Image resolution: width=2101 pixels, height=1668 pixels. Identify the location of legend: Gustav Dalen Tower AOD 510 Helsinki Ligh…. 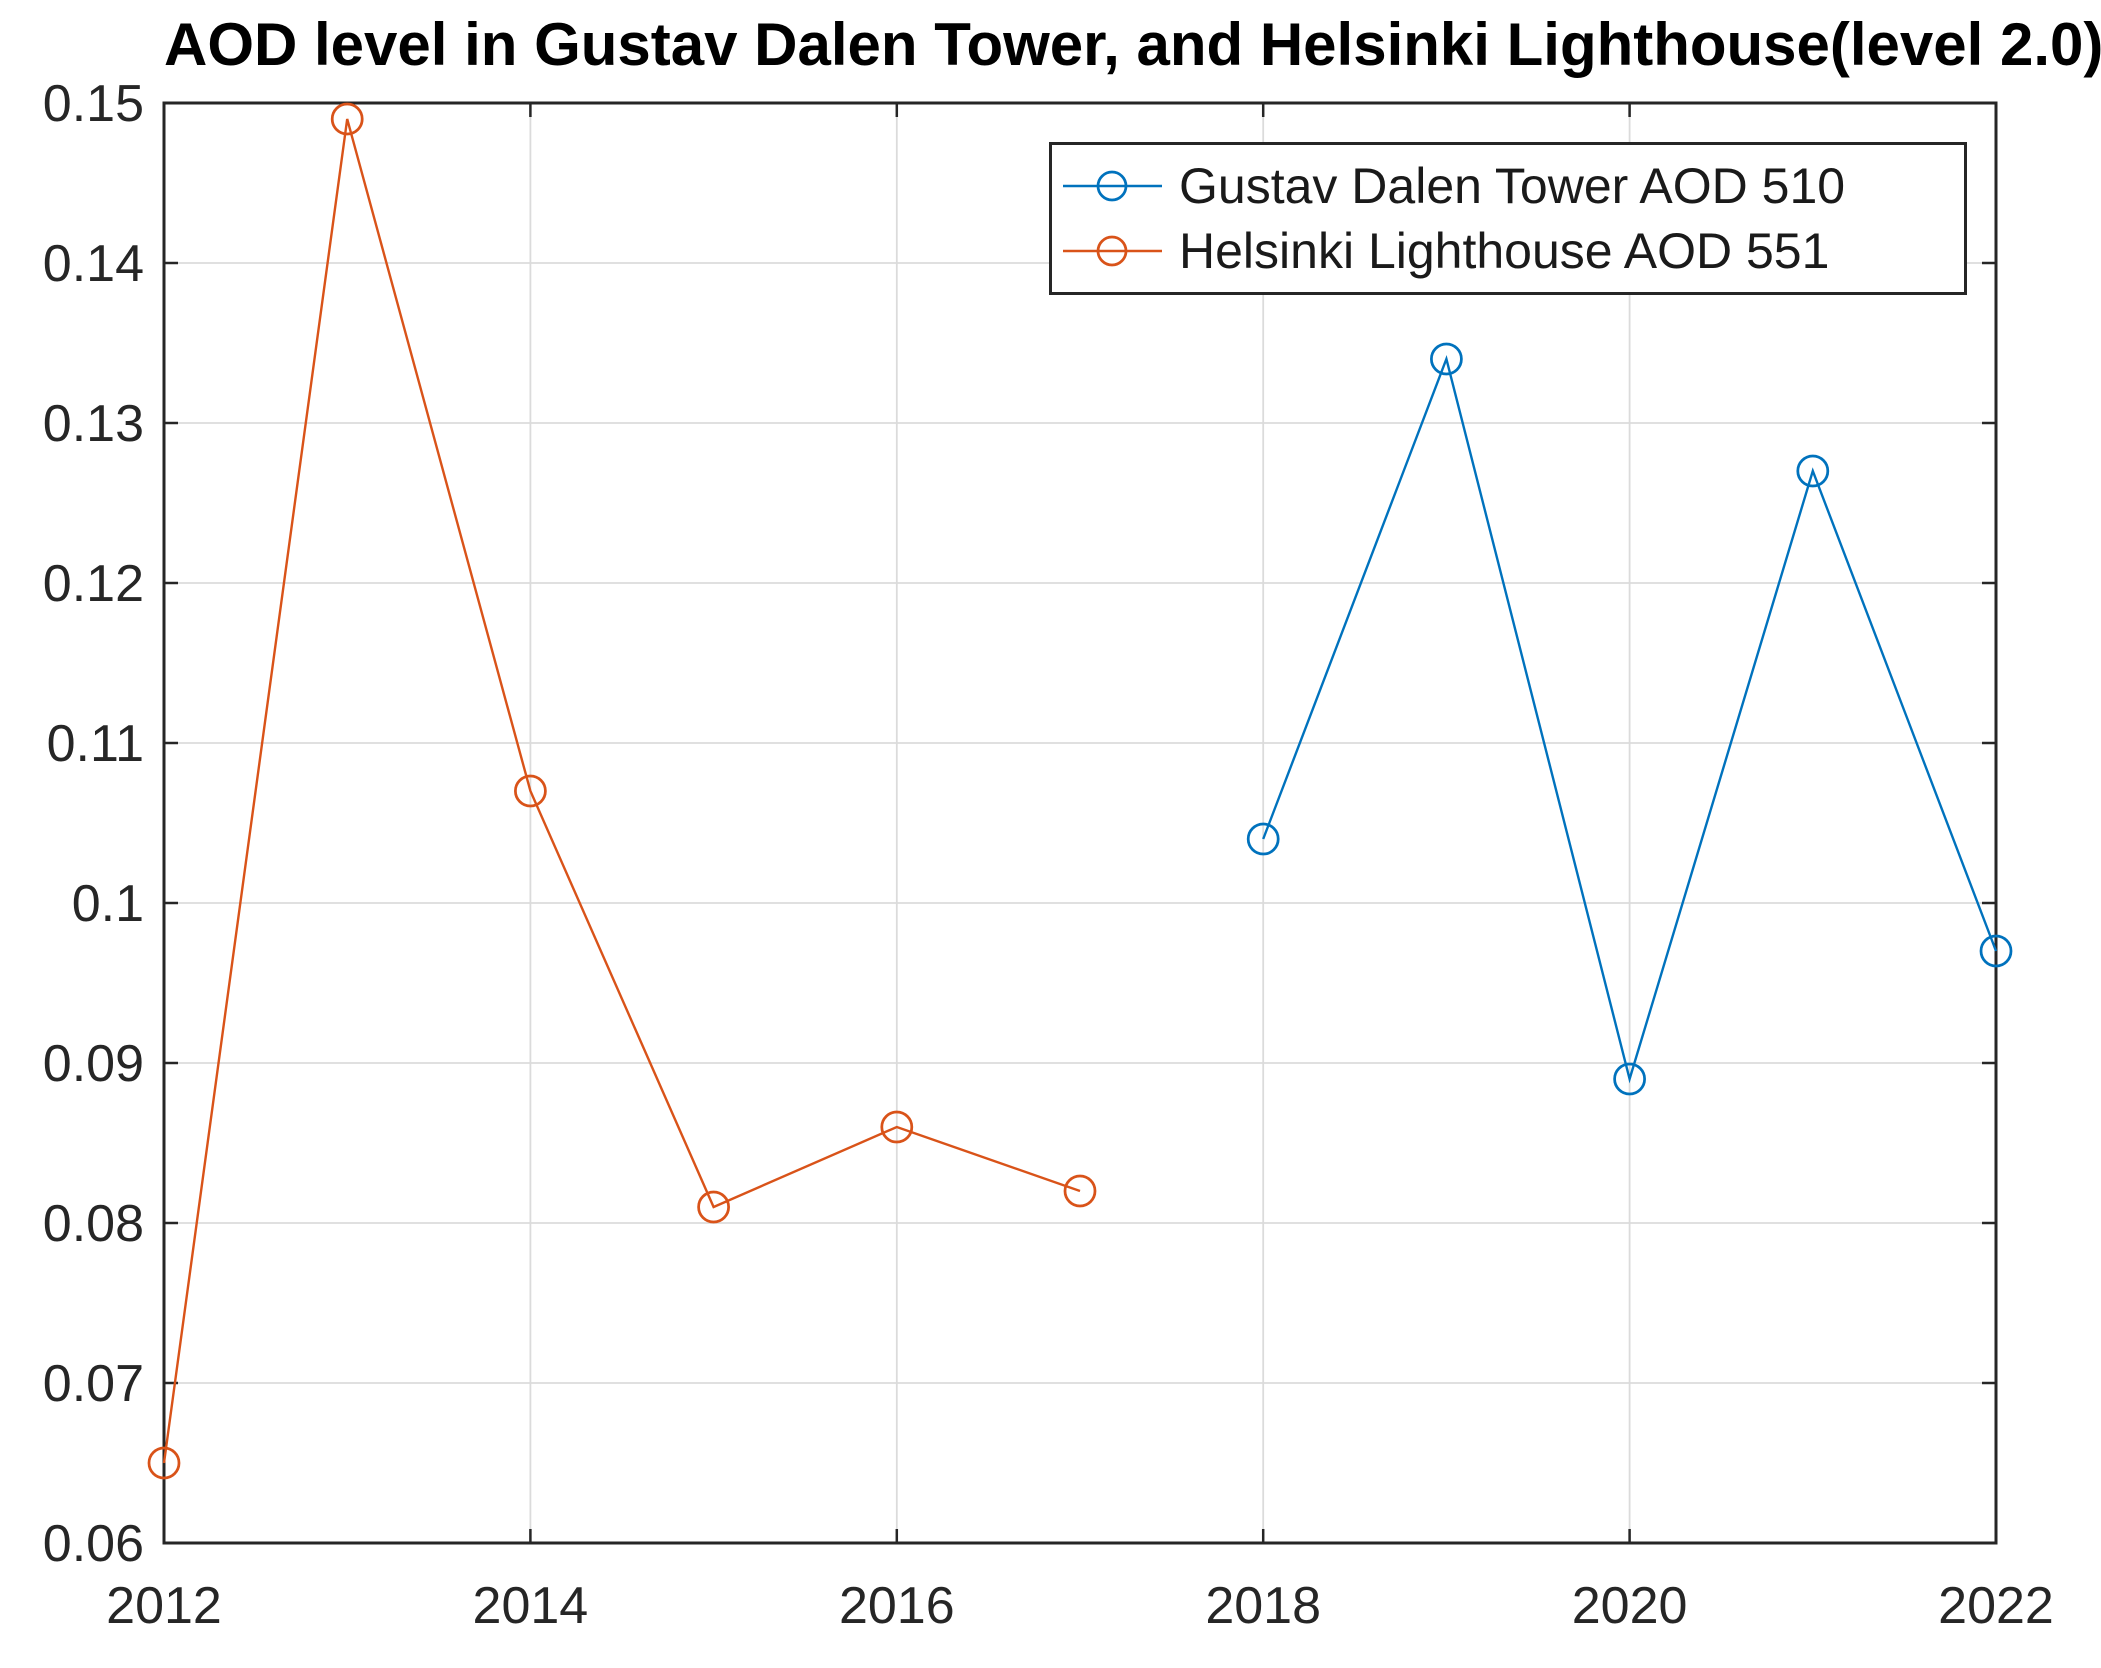
(1508, 218).